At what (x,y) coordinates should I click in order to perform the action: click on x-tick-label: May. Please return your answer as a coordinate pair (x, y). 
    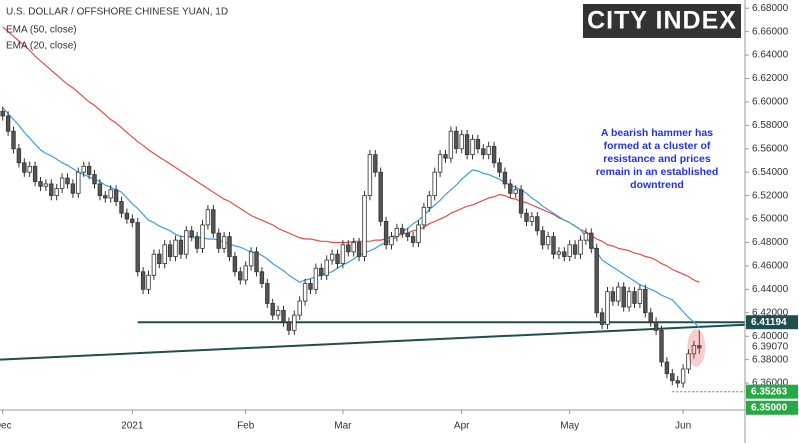
    Looking at the image, I should click on (569, 426).